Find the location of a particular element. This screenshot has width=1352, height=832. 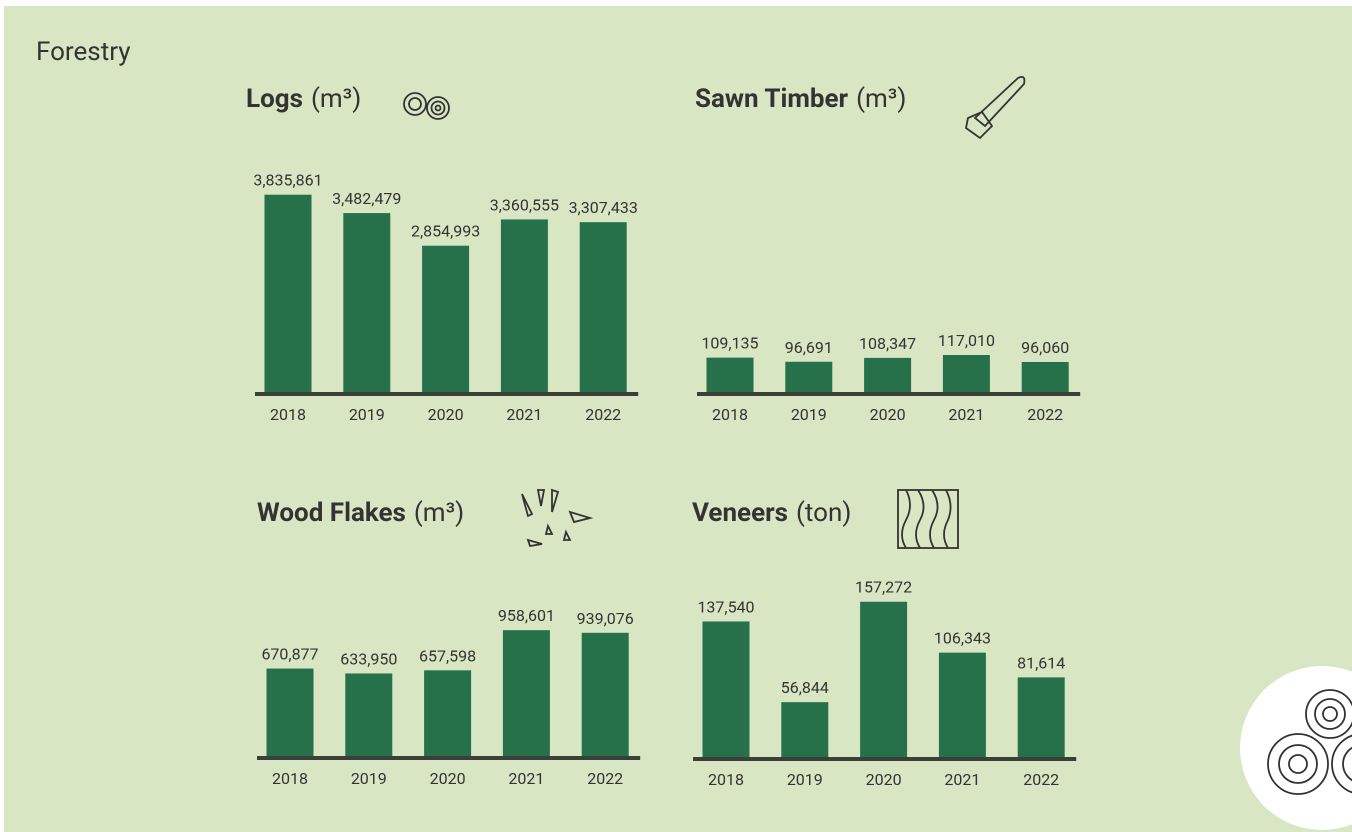

value-label: 108,347 is located at coordinates (887, 343).